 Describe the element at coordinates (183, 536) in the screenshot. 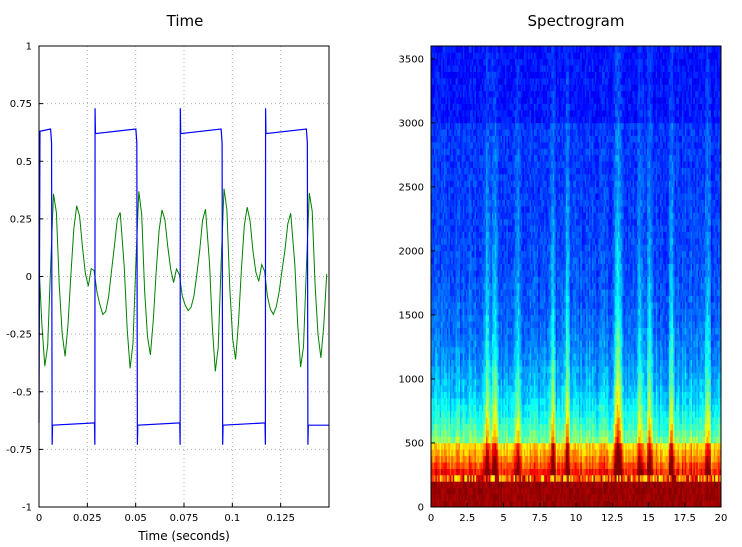

I see `time-x-axis-label: Time (seconds)` at that location.